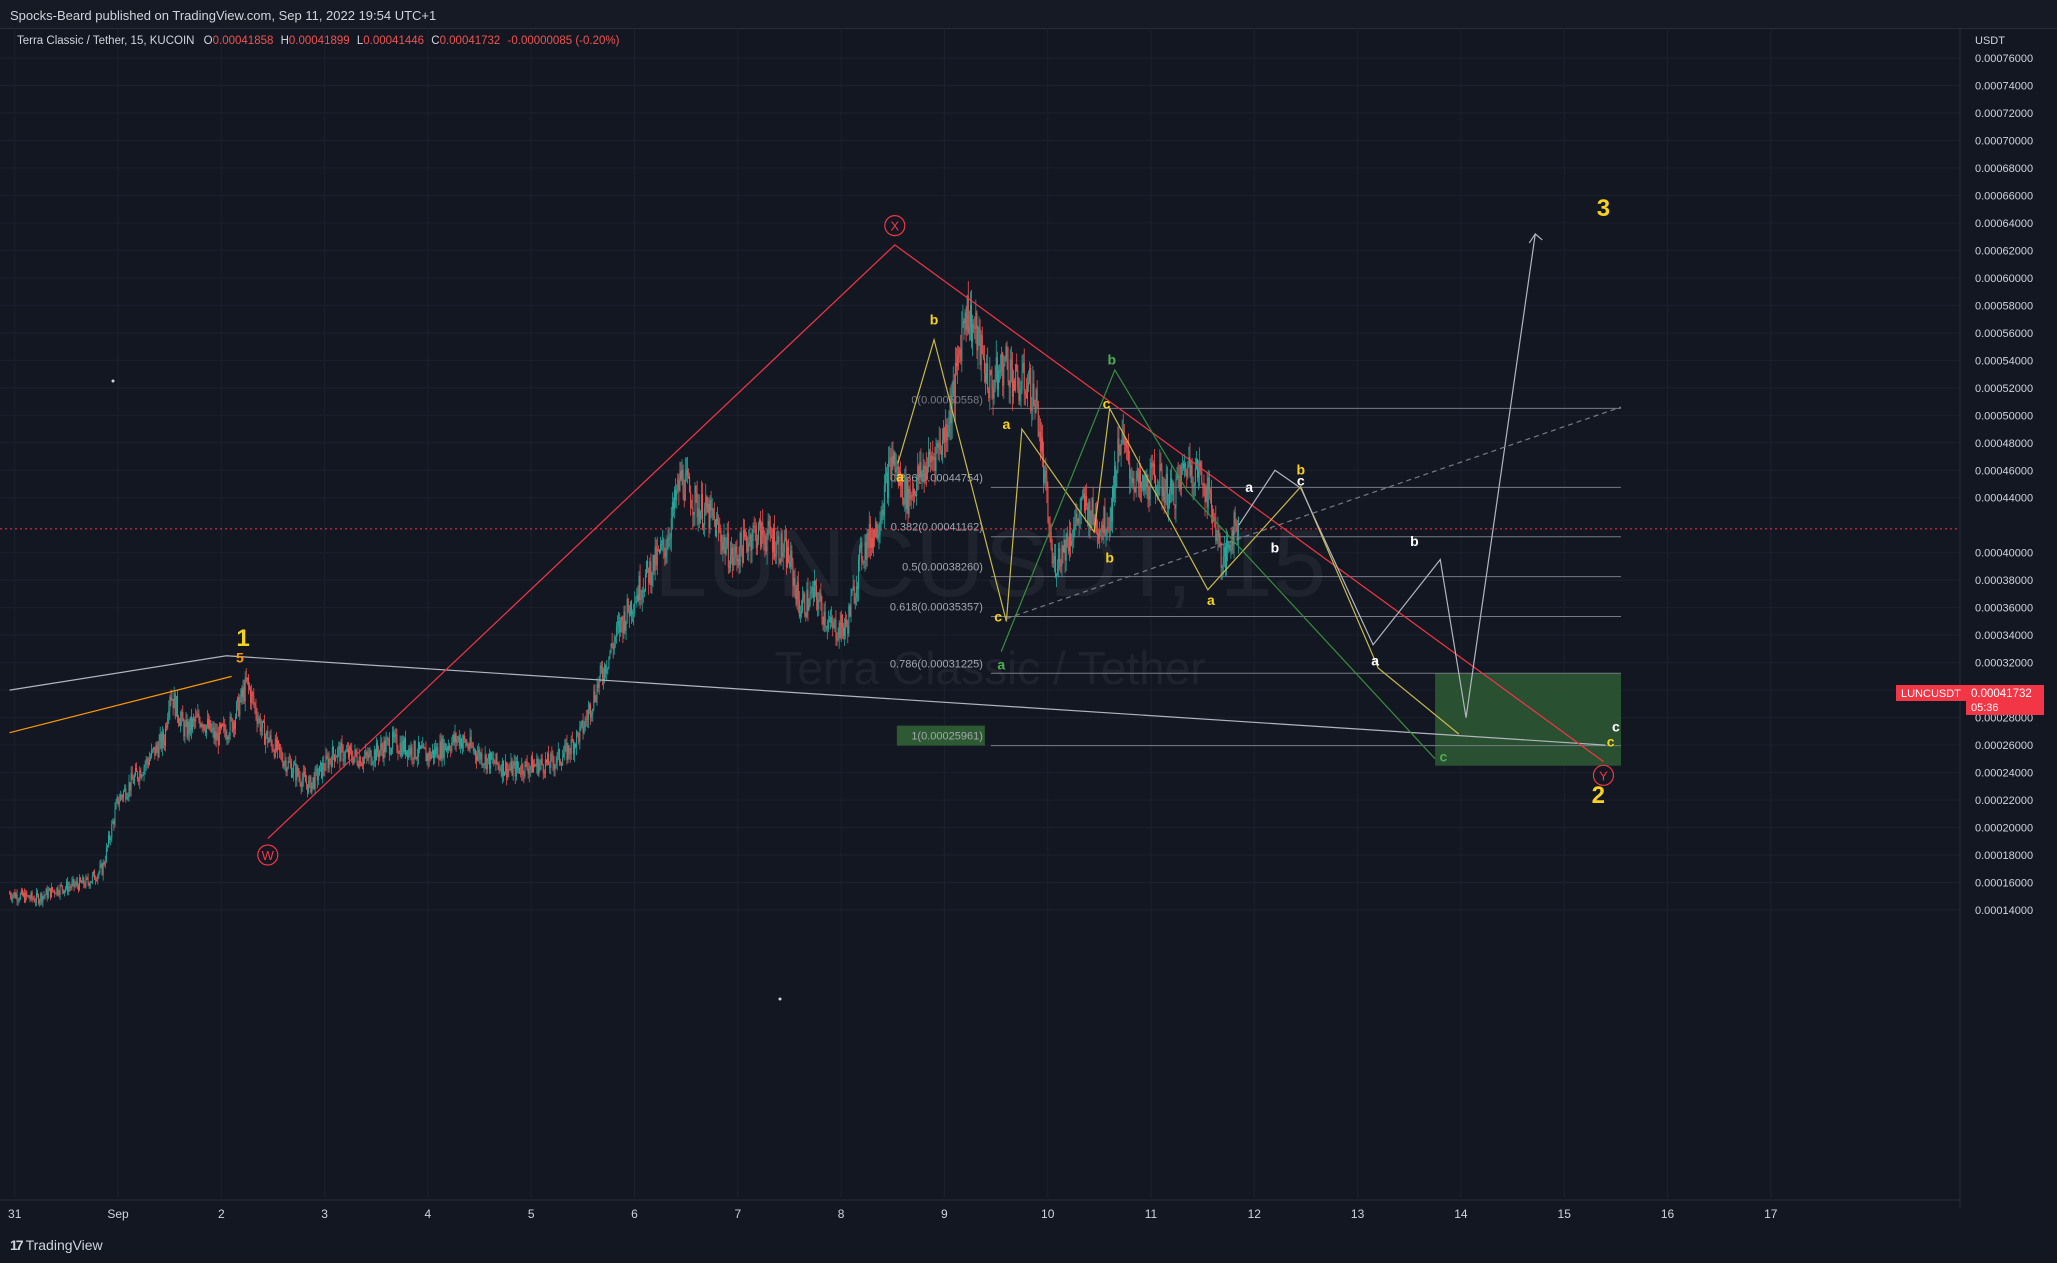 Image resolution: width=2057 pixels, height=1263 pixels. What do you see at coordinates (990, 602) in the screenshot?
I see `symbol-watermark: LUNCUSDT, 15 Terra Classic / Tether` at bounding box center [990, 602].